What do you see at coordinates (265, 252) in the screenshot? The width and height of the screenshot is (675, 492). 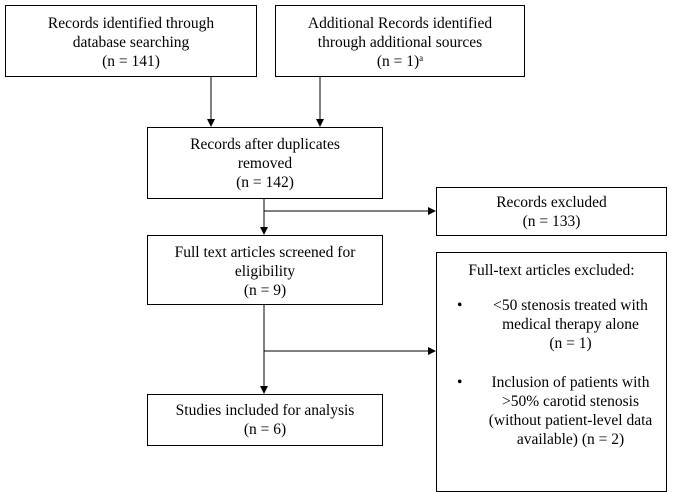 I see `box-line: Full text articles screened for` at bounding box center [265, 252].